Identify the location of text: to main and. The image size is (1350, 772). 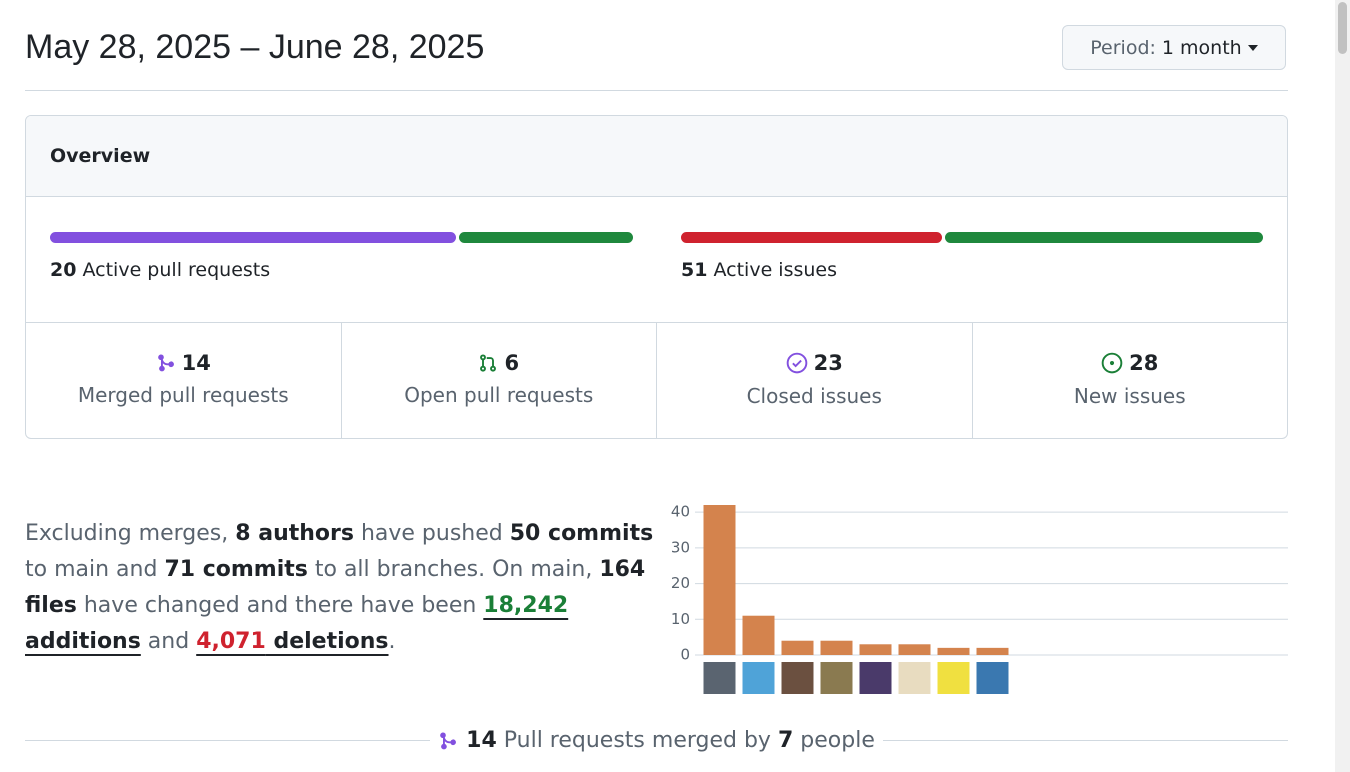
(95, 569).